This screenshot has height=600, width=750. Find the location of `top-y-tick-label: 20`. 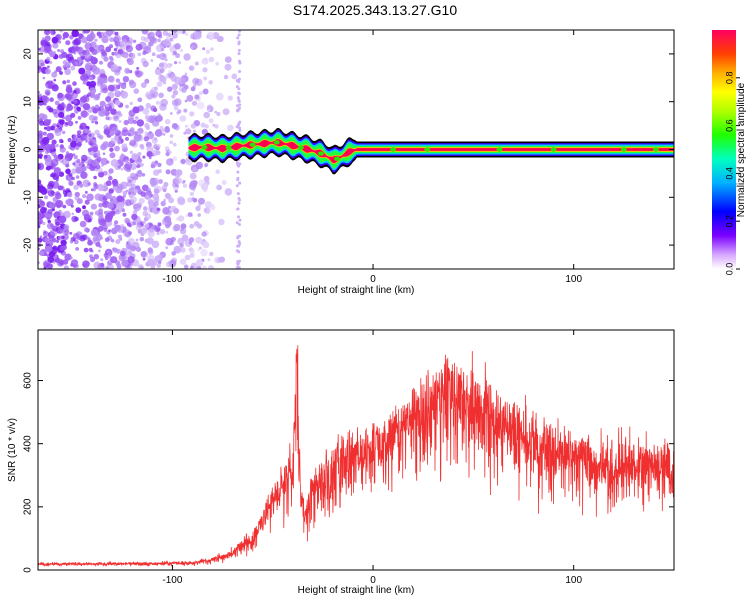

top-y-tick-label: 20 is located at coordinates (28, 54).